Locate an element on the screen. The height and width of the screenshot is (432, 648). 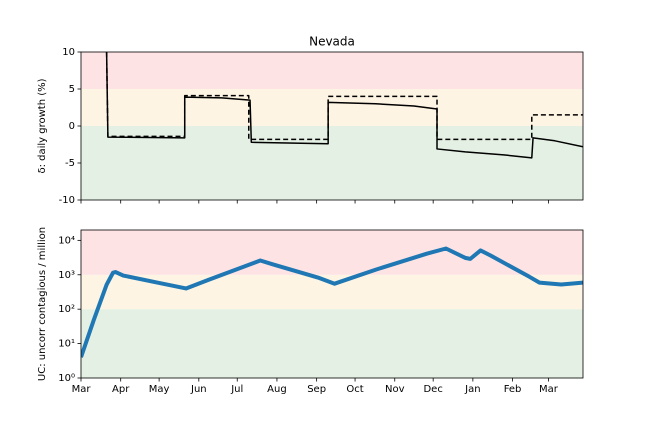
x-tick-label: Apr is located at coordinates (121, 389).